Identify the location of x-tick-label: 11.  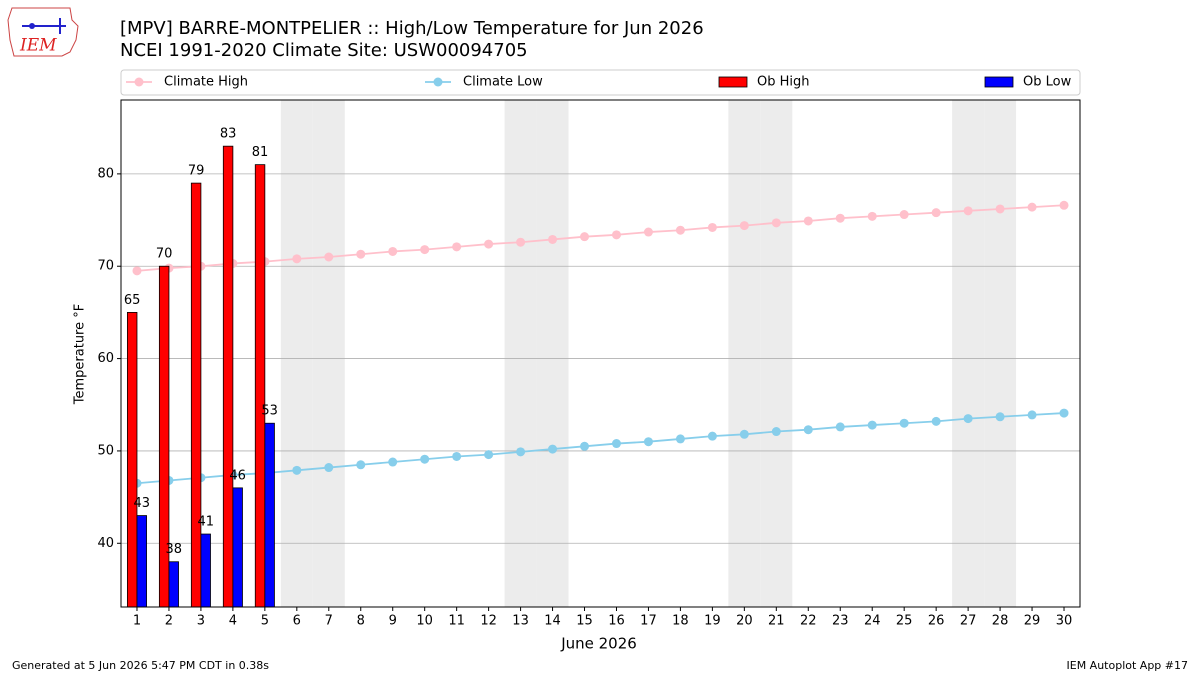
(456, 621).